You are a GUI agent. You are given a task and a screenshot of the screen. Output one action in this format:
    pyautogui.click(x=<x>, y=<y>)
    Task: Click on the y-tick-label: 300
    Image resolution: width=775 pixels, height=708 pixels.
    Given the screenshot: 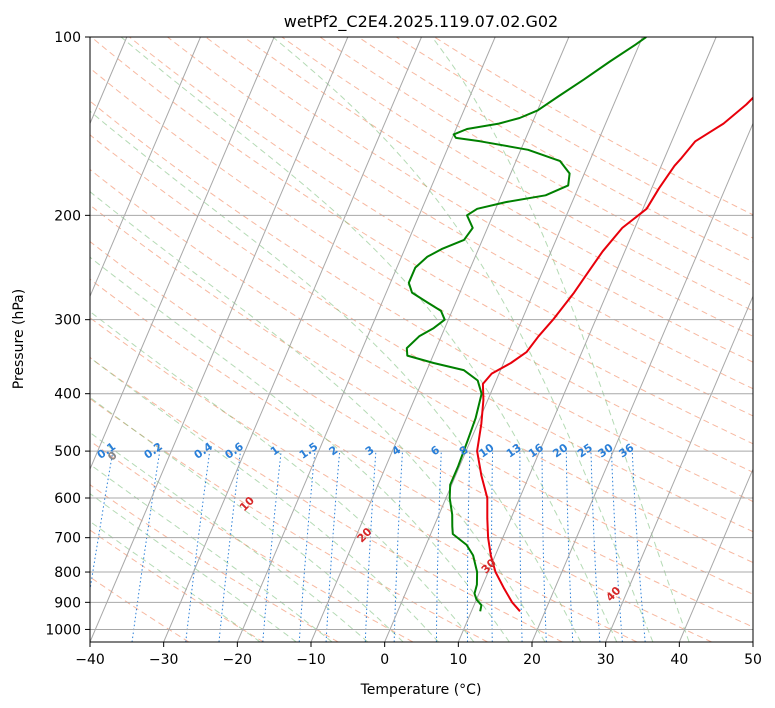 What is the action you would take?
    pyautogui.click(x=67, y=321)
    